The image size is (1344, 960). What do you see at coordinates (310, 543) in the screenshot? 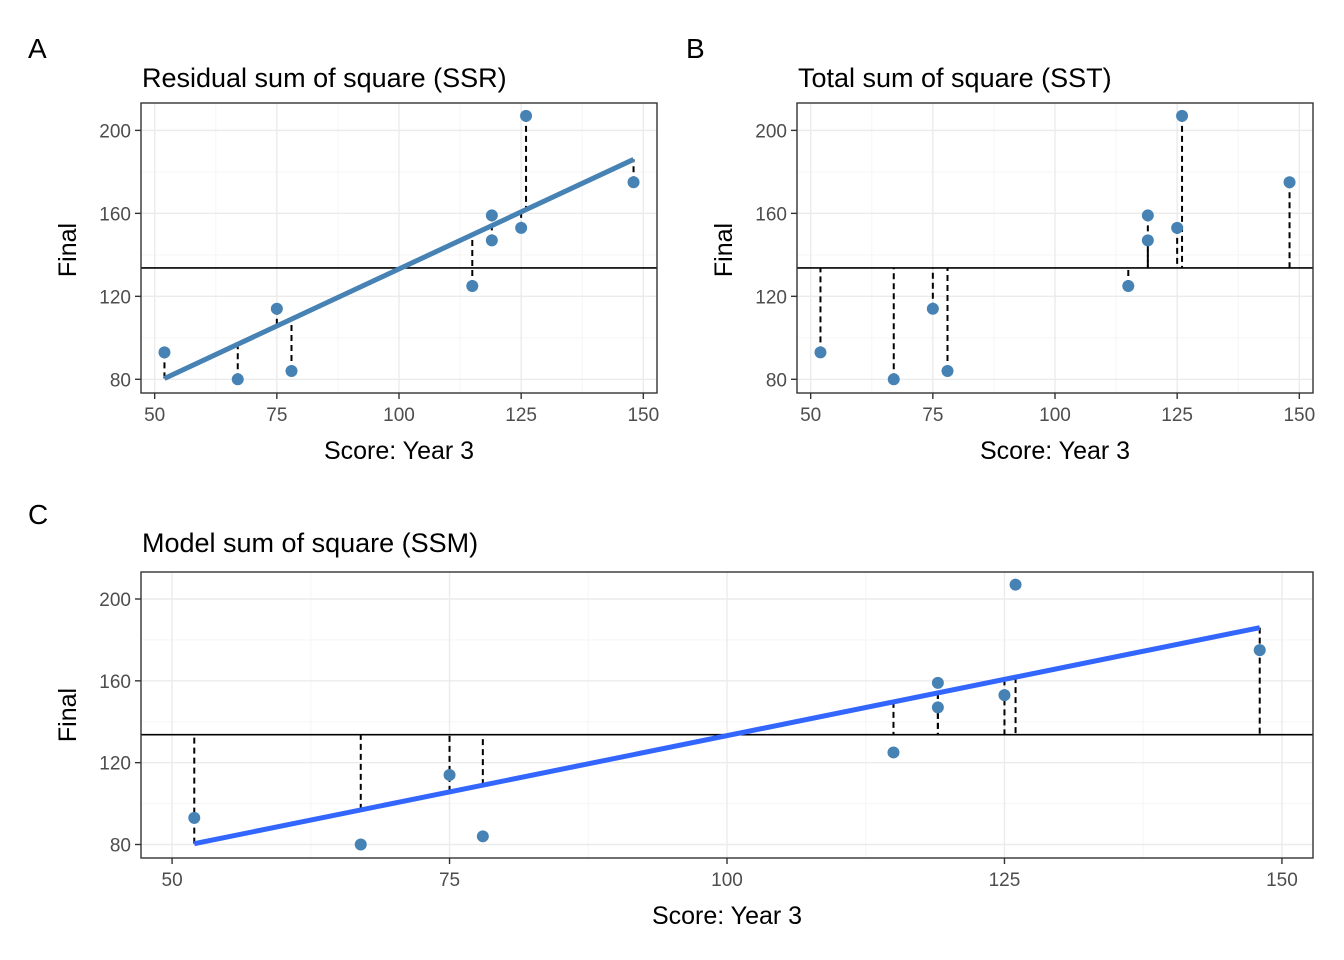
I see `panel-c-title: Model sum of square (SSM)` at bounding box center [310, 543].